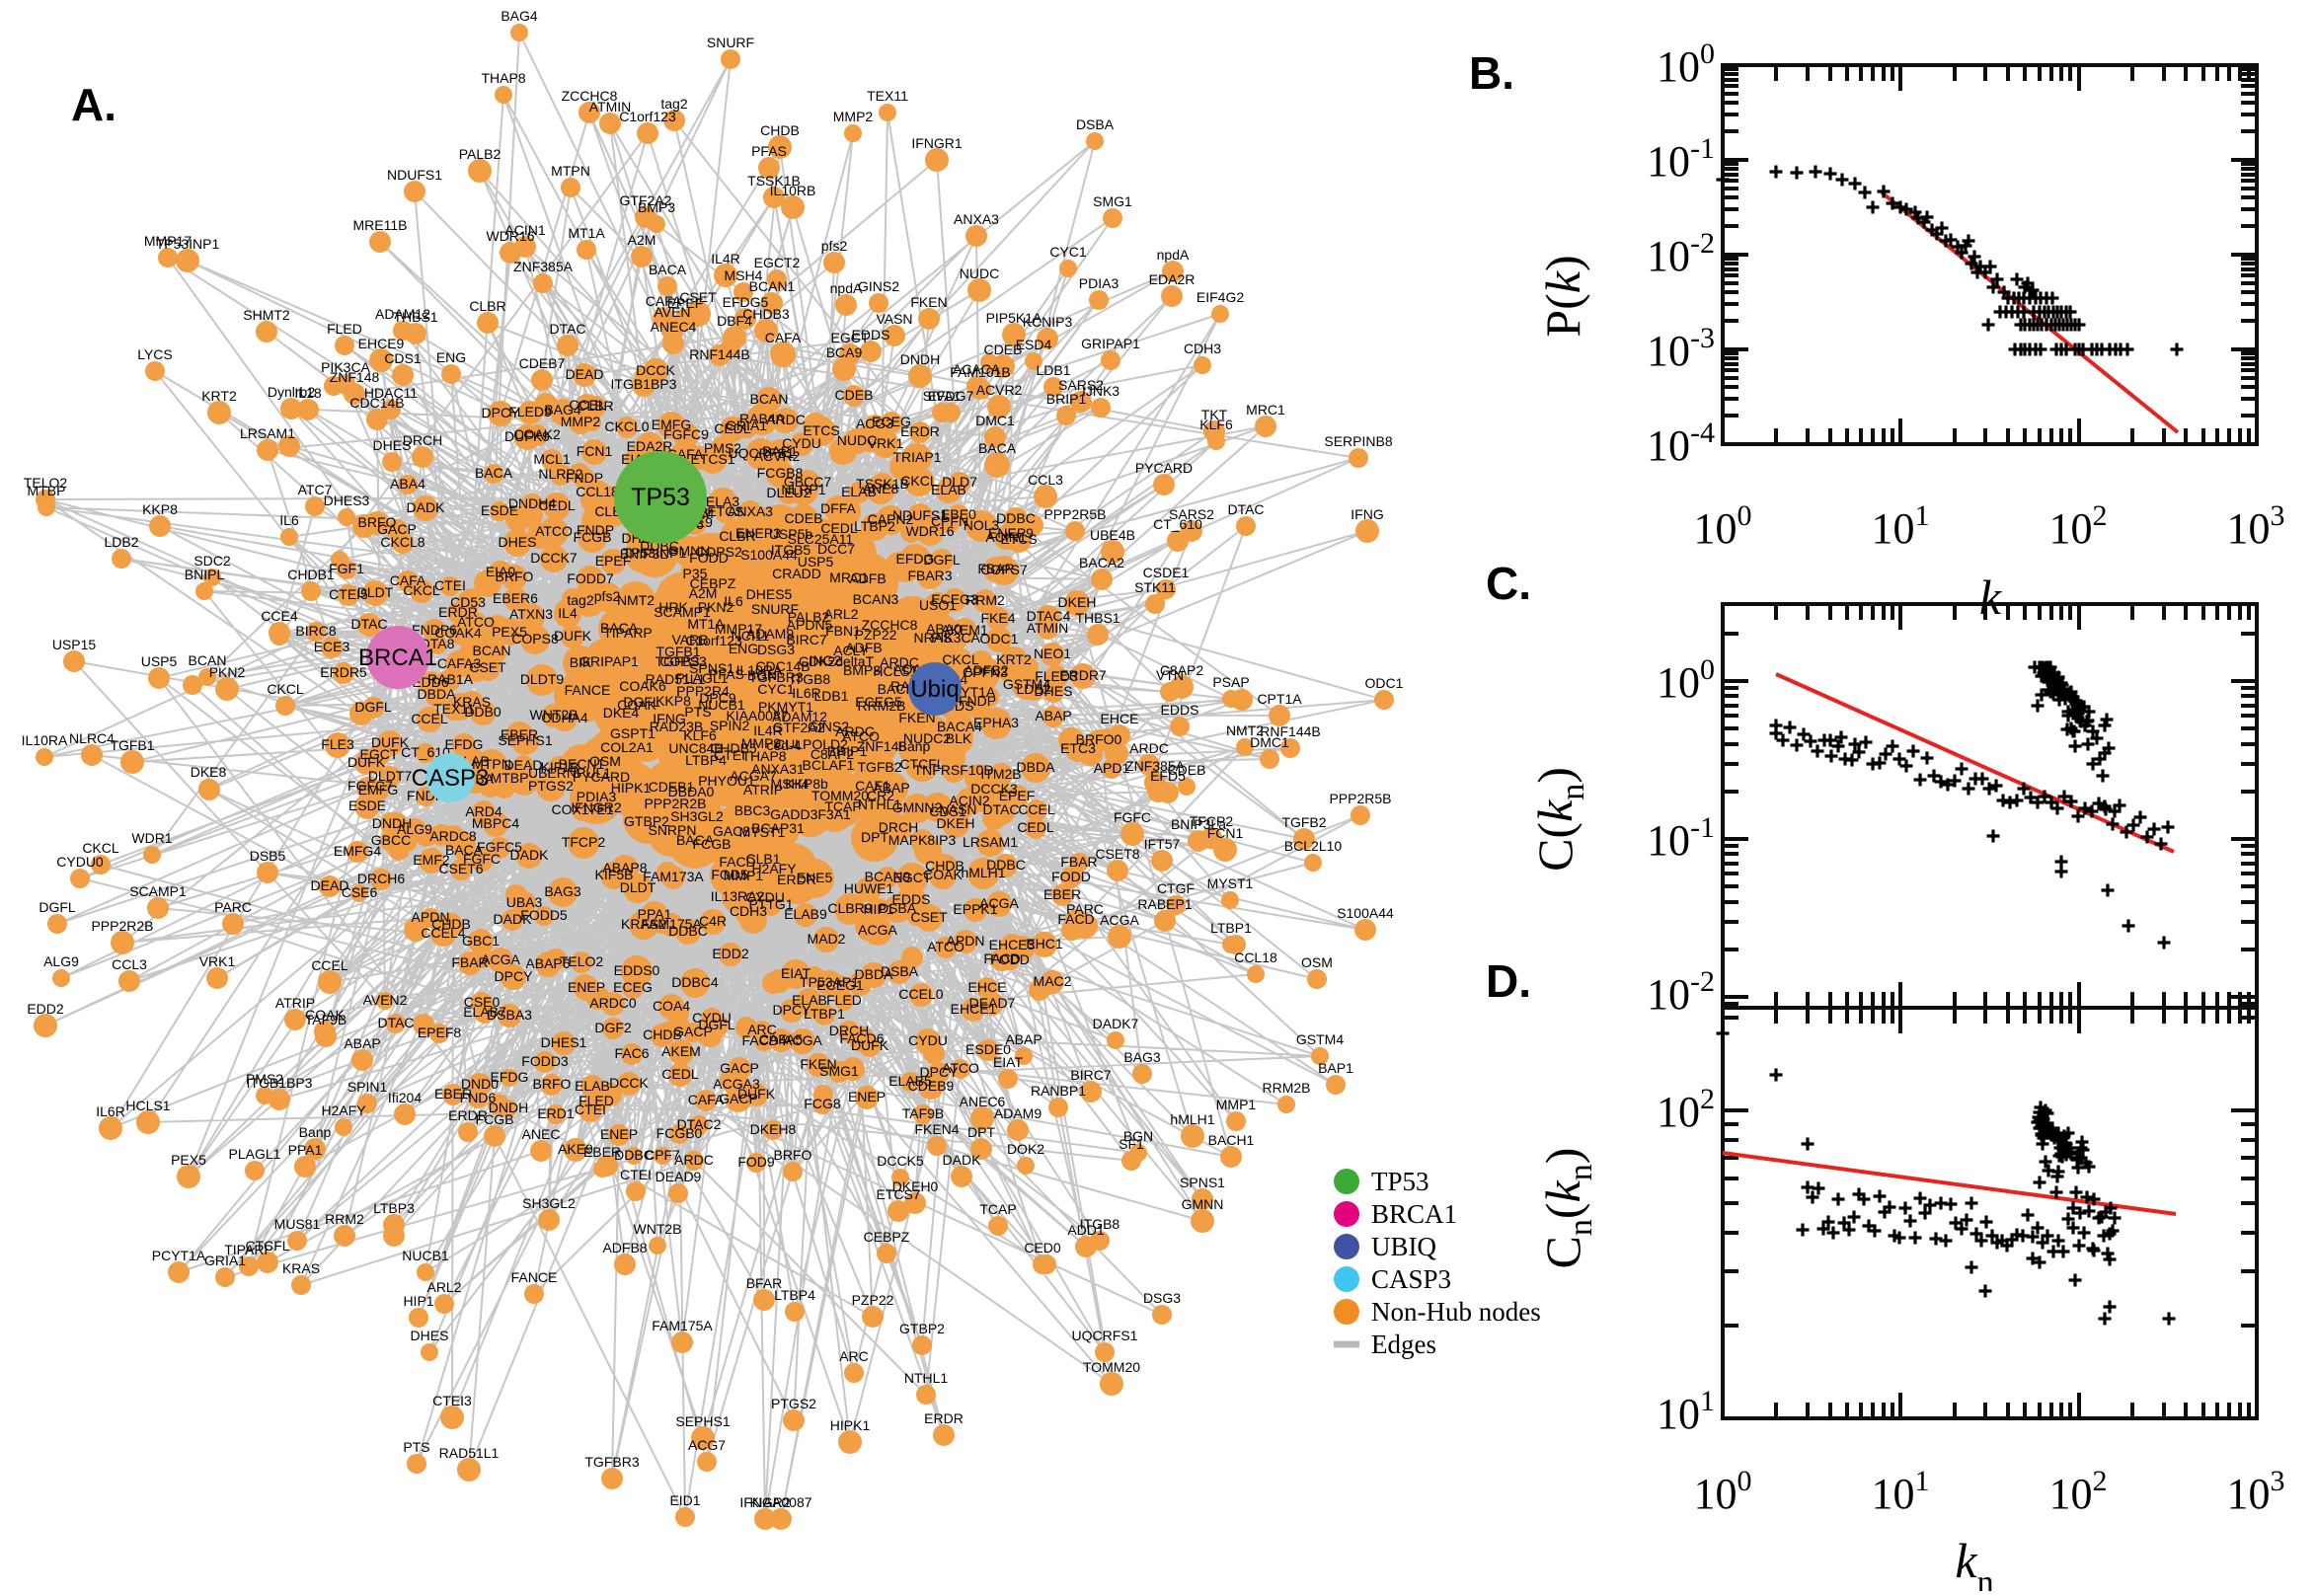 This screenshot has height=1596, width=2316. I want to click on svg-text: EID1, so click(684, 1500).